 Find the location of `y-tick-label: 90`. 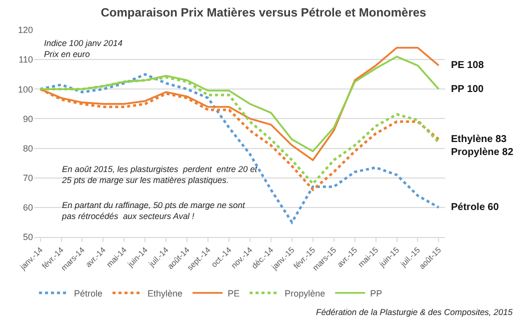

y-tick-label: 90 is located at coordinates (27, 119).